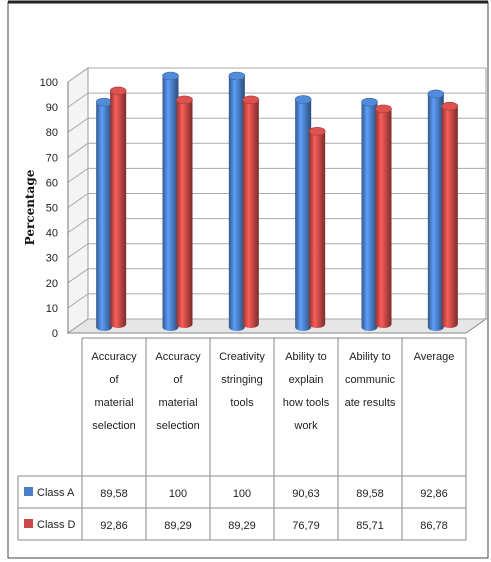  Describe the element at coordinates (370, 380) in the screenshot. I see `x-category-label: Ability to communic ate results` at that location.